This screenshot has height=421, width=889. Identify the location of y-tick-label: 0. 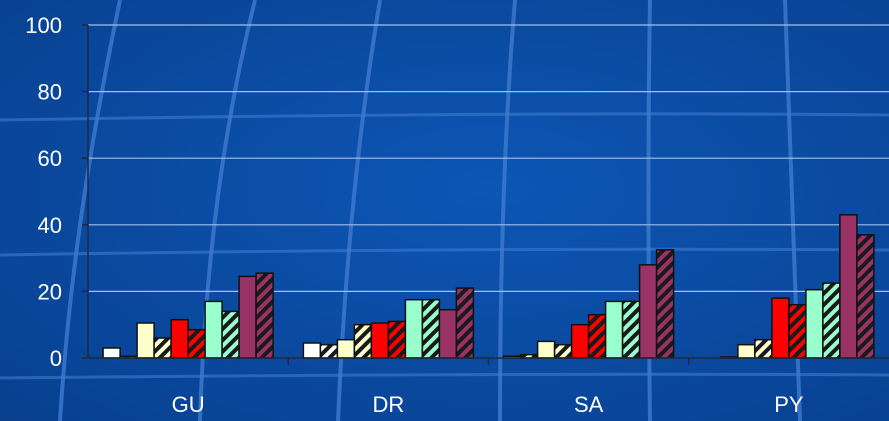
(56, 358).